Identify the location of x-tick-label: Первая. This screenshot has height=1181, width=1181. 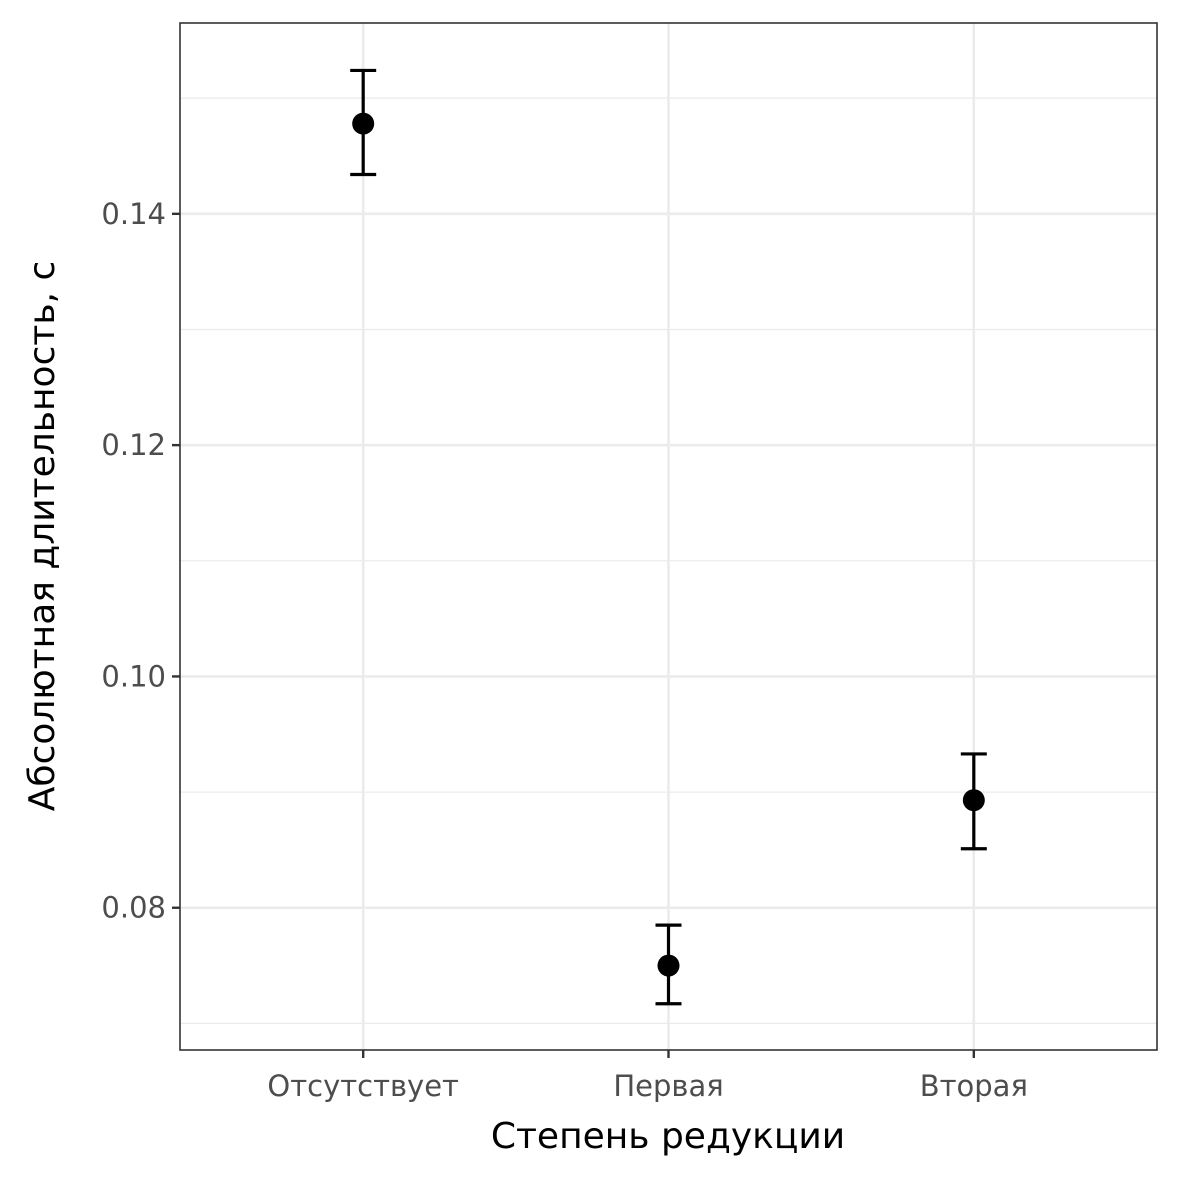
(668, 1086).